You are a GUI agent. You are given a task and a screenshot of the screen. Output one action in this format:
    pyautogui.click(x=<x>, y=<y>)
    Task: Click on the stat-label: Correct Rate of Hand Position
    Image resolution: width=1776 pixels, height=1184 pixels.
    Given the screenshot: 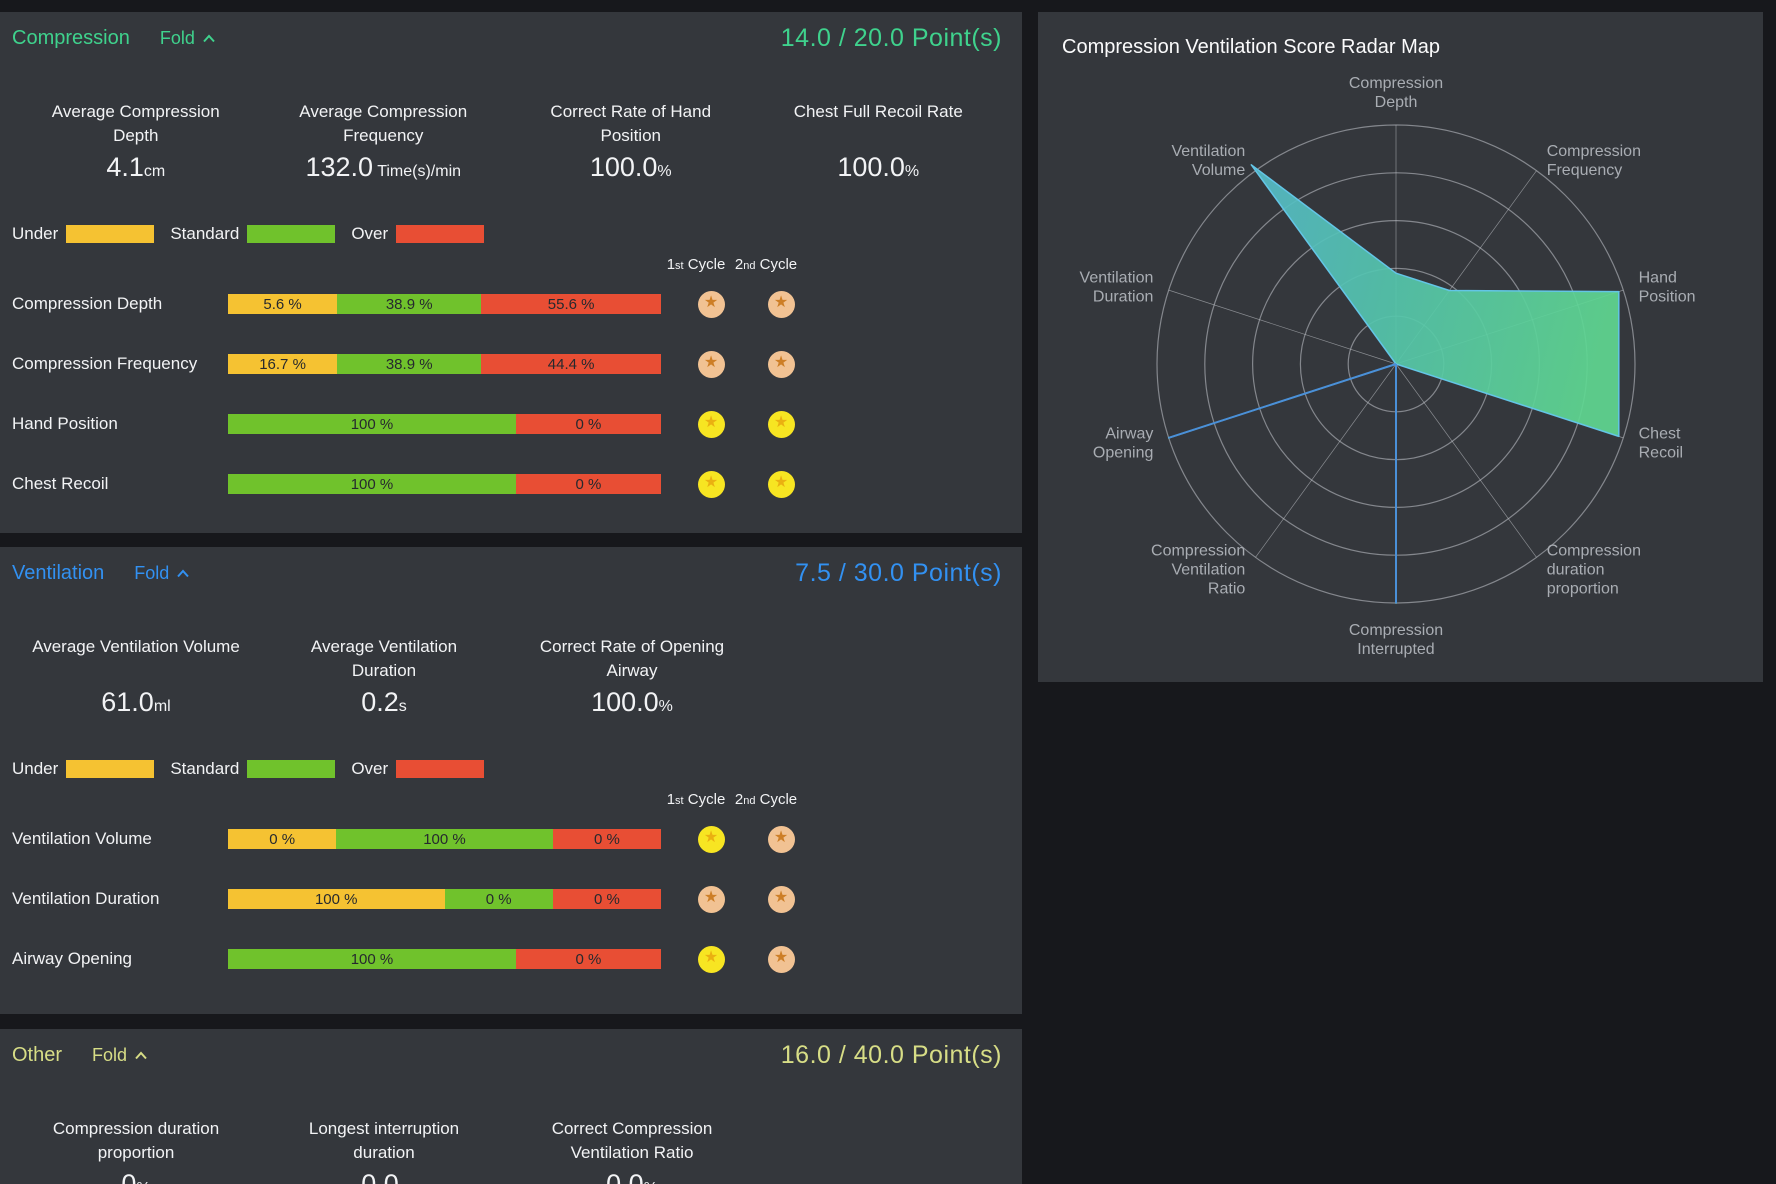 What is the action you would take?
    pyautogui.click(x=631, y=124)
    